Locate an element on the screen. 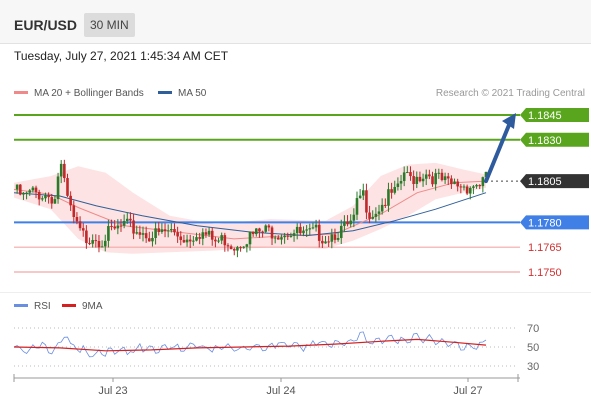 The width and height of the screenshot is (591, 410). projection-arrow-head is located at coordinates (509, 121).